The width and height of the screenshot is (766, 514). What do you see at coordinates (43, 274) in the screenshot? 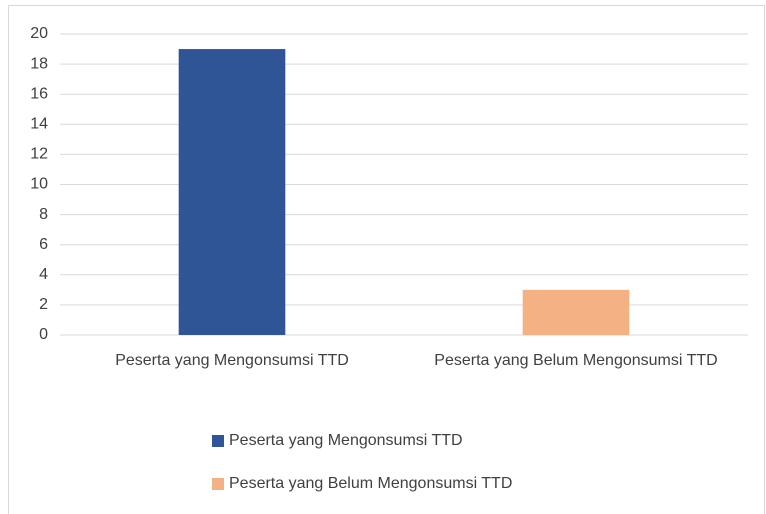
I see `y-tick-label: 4` at bounding box center [43, 274].